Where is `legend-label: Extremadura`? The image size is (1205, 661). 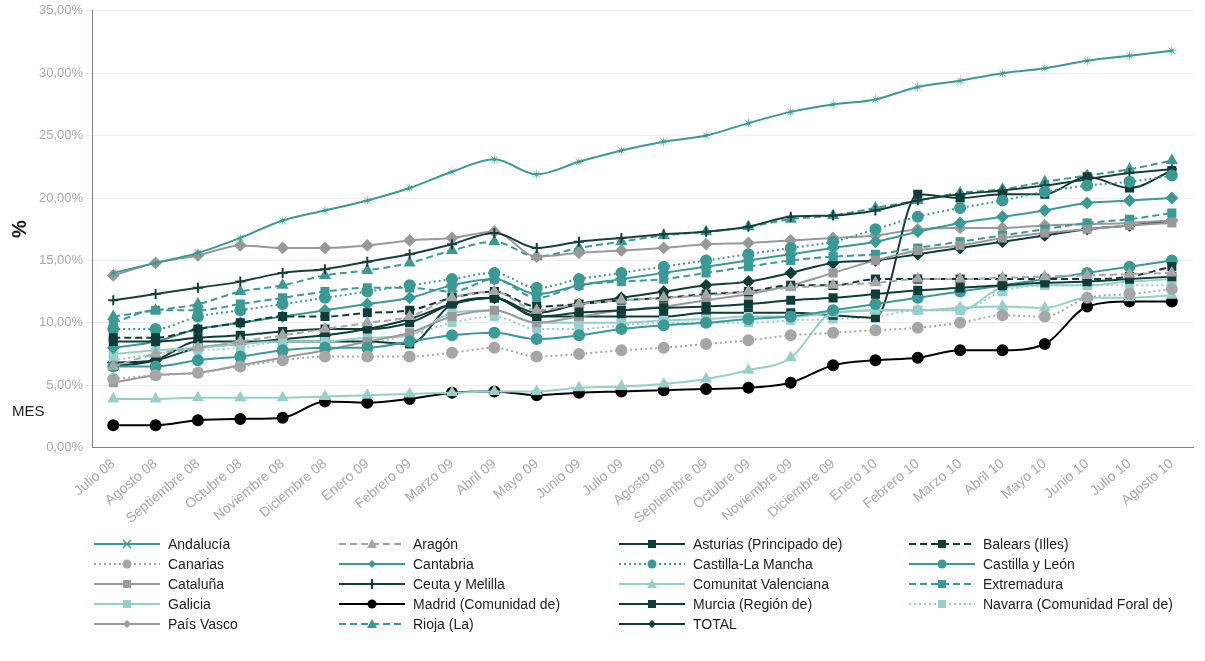 legend-label: Extremadura is located at coordinates (1023, 584).